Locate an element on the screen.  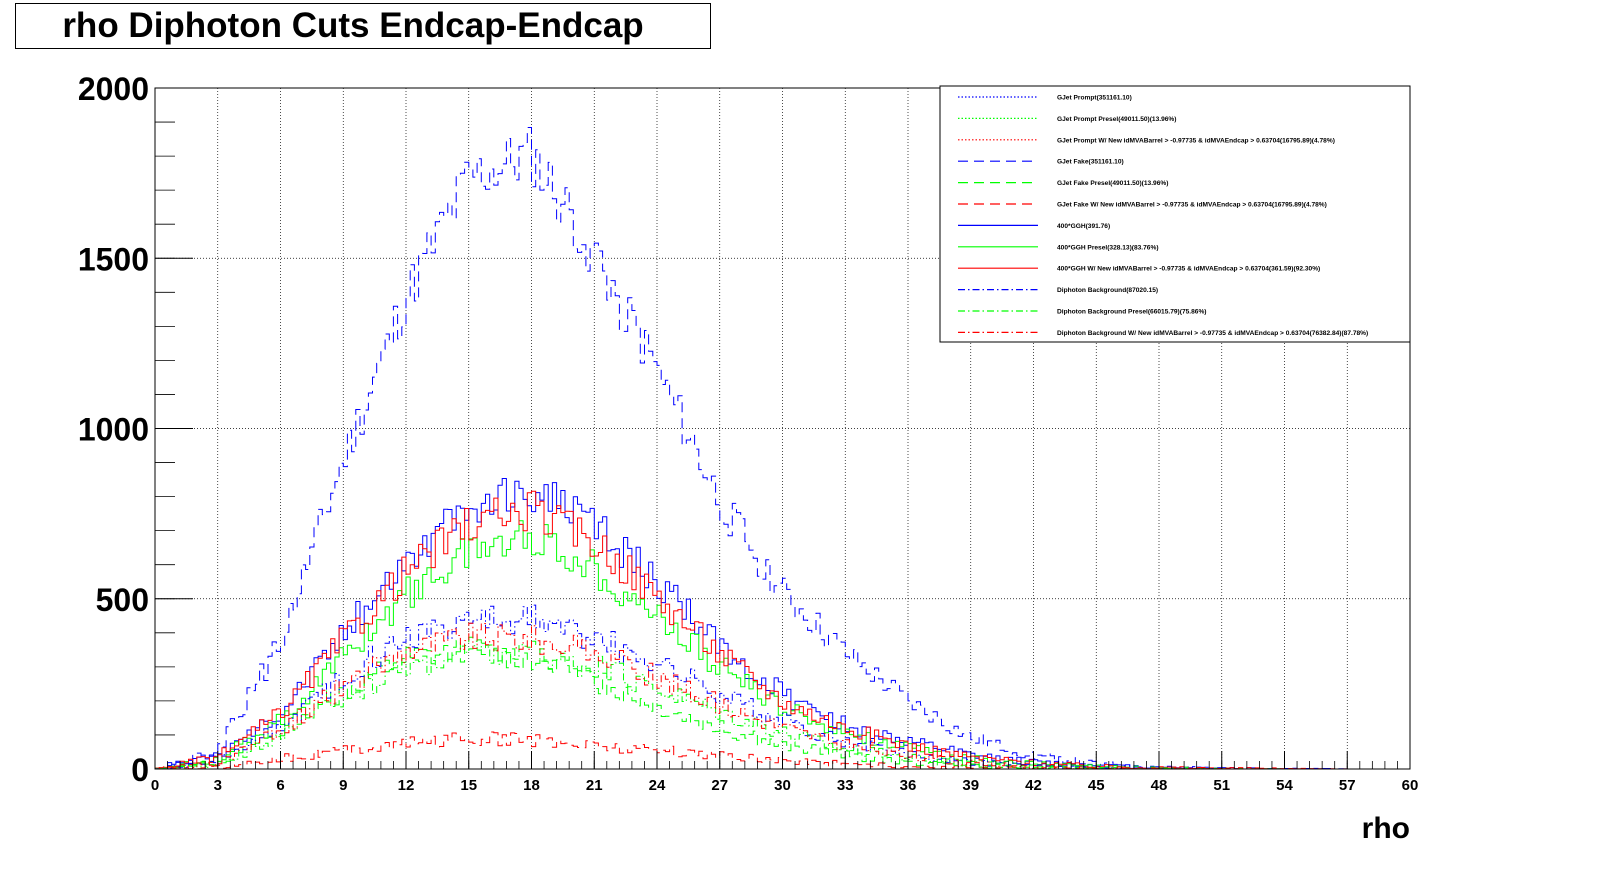
x-tick-label-6: 6 is located at coordinates (280, 785).